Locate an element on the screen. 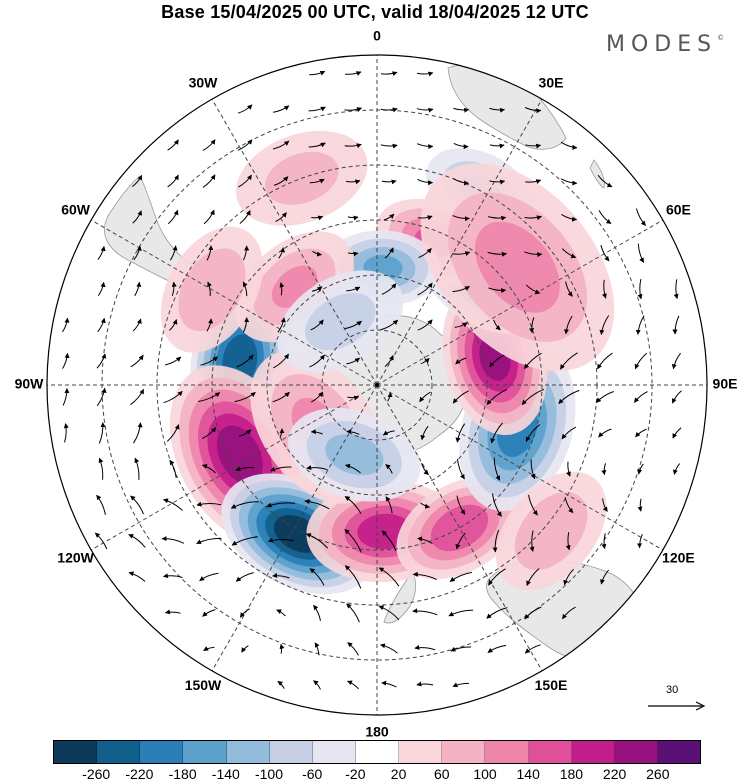  colorbar is located at coordinates (377, 752).